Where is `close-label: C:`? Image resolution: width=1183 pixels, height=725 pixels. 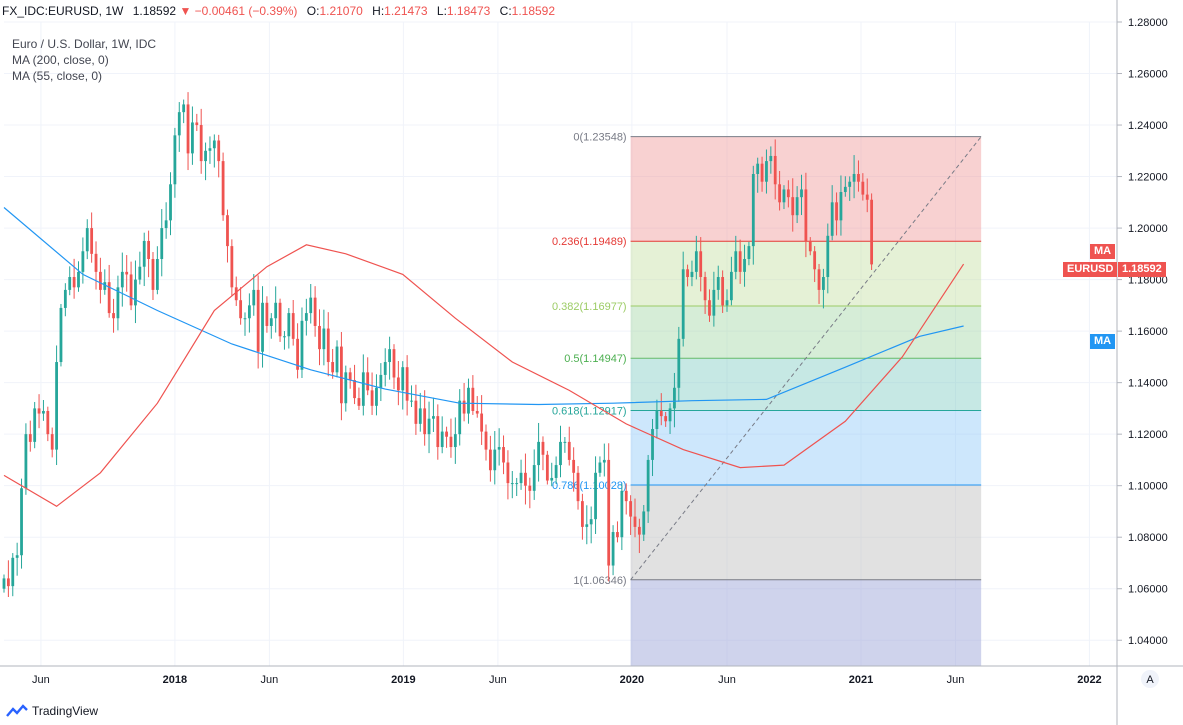 close-label: C: is located at coordinates (505, 11).